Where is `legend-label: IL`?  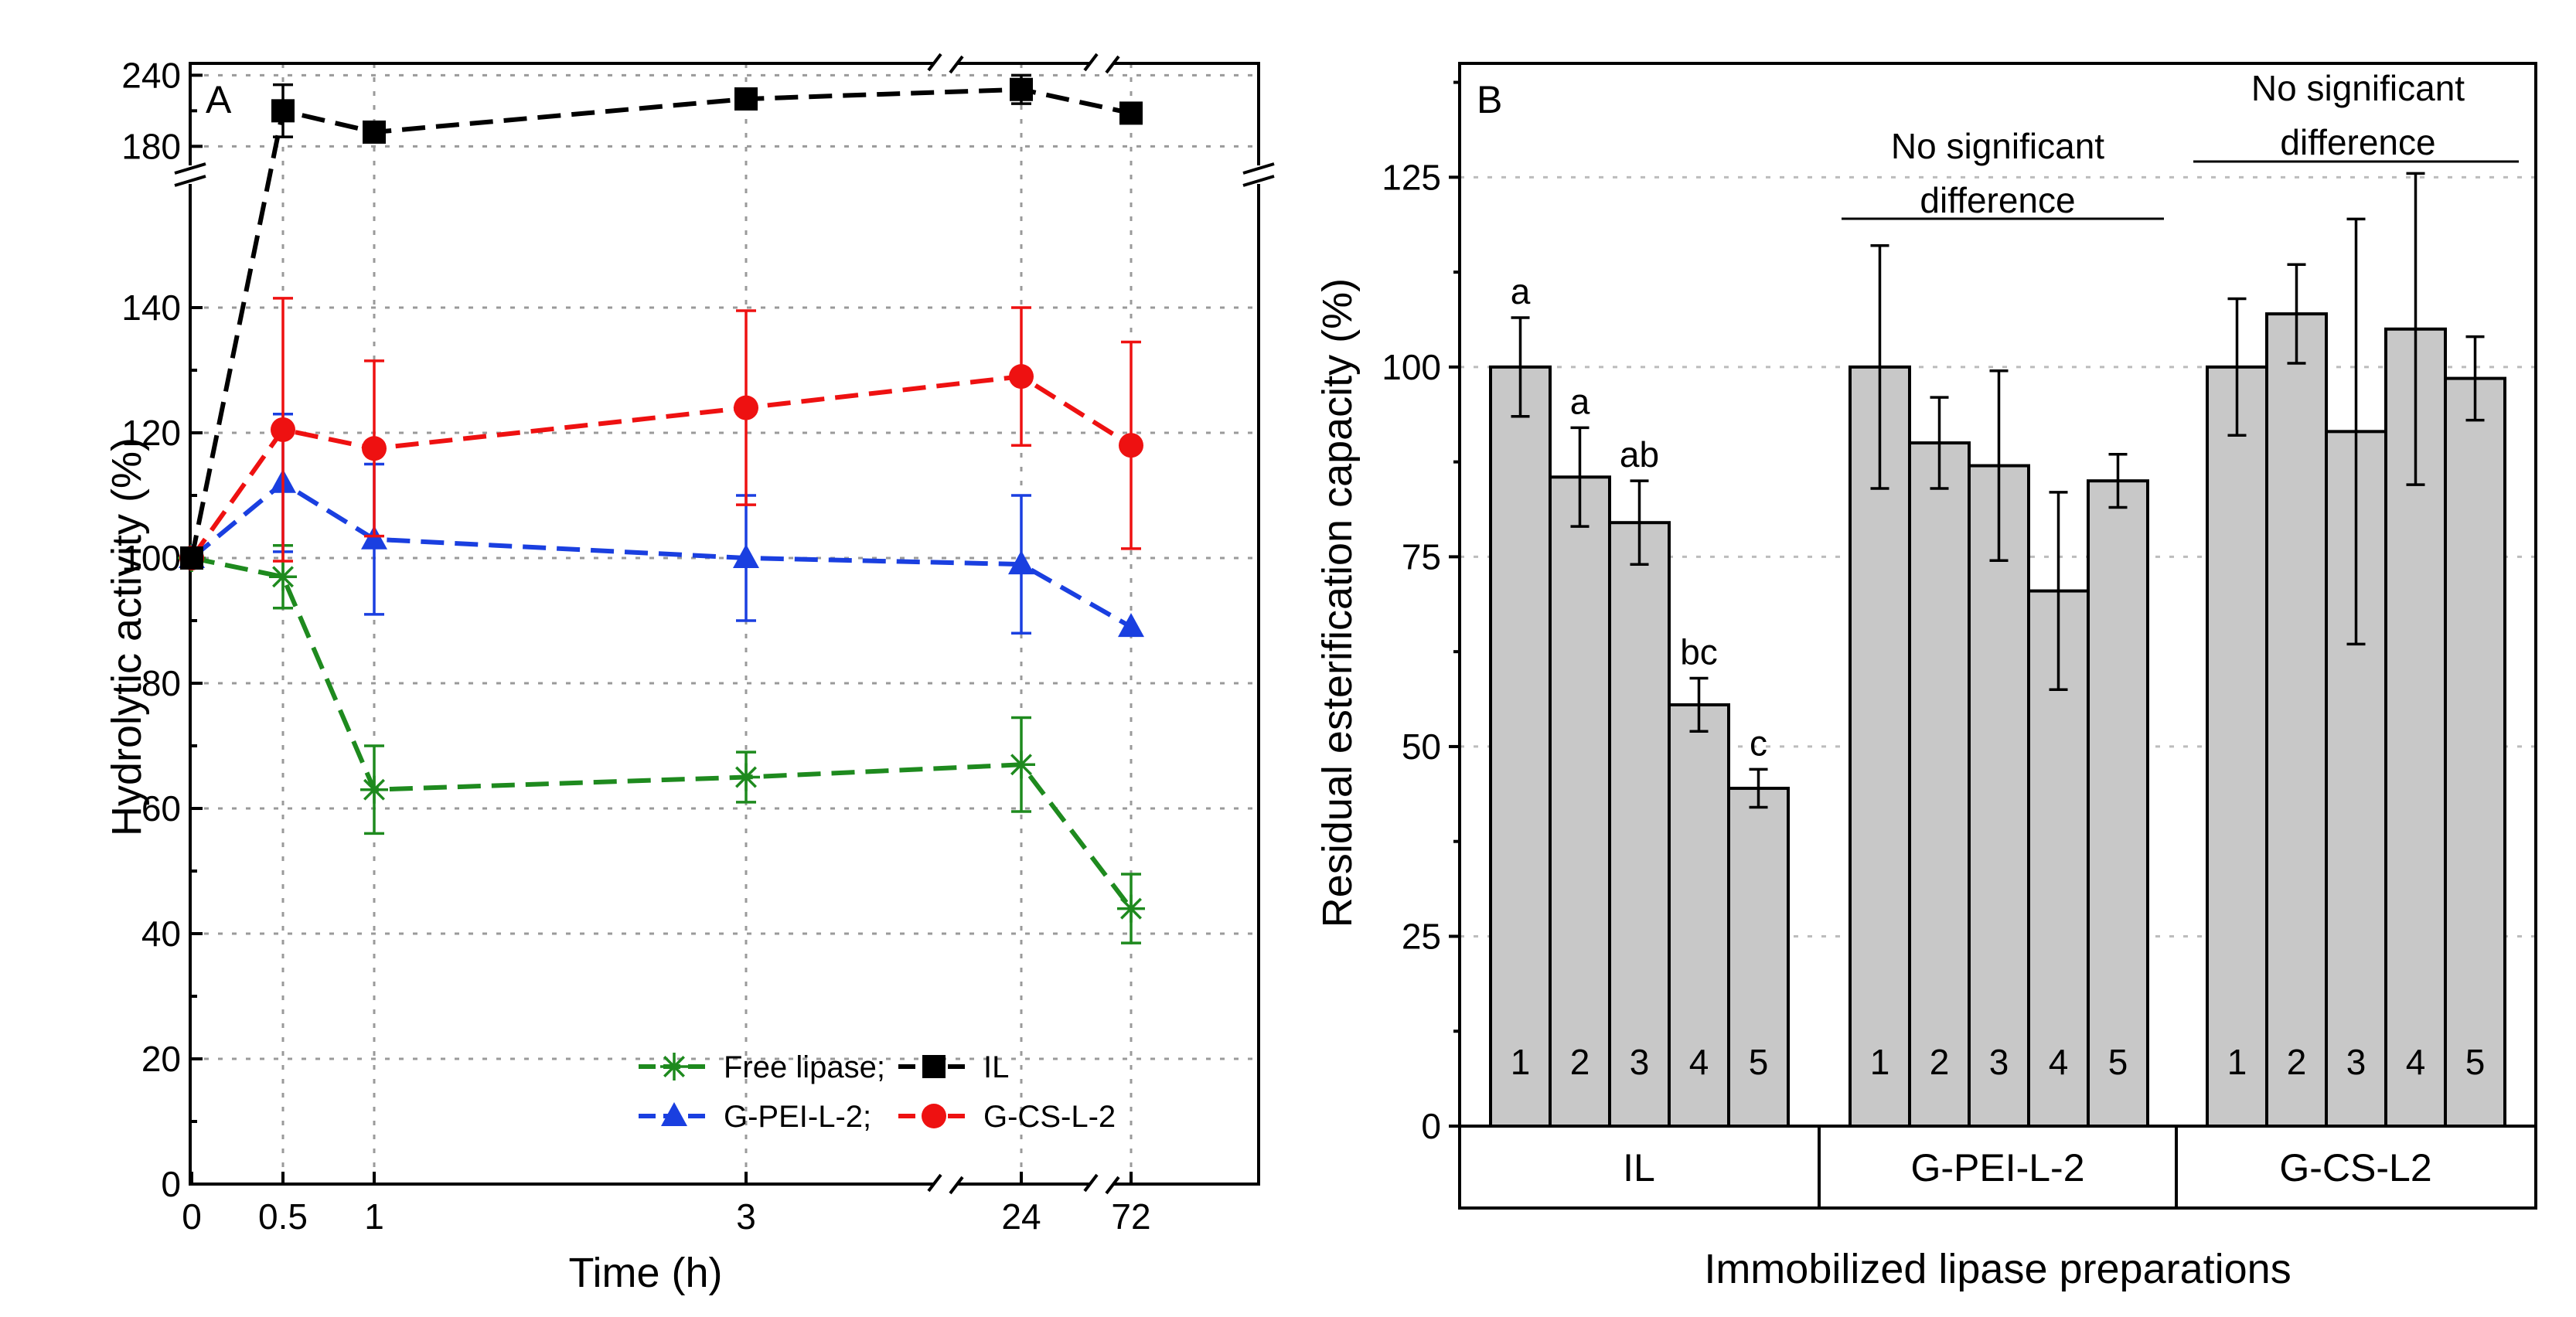 legend-label: IL is located at coordinates (996, 1067).